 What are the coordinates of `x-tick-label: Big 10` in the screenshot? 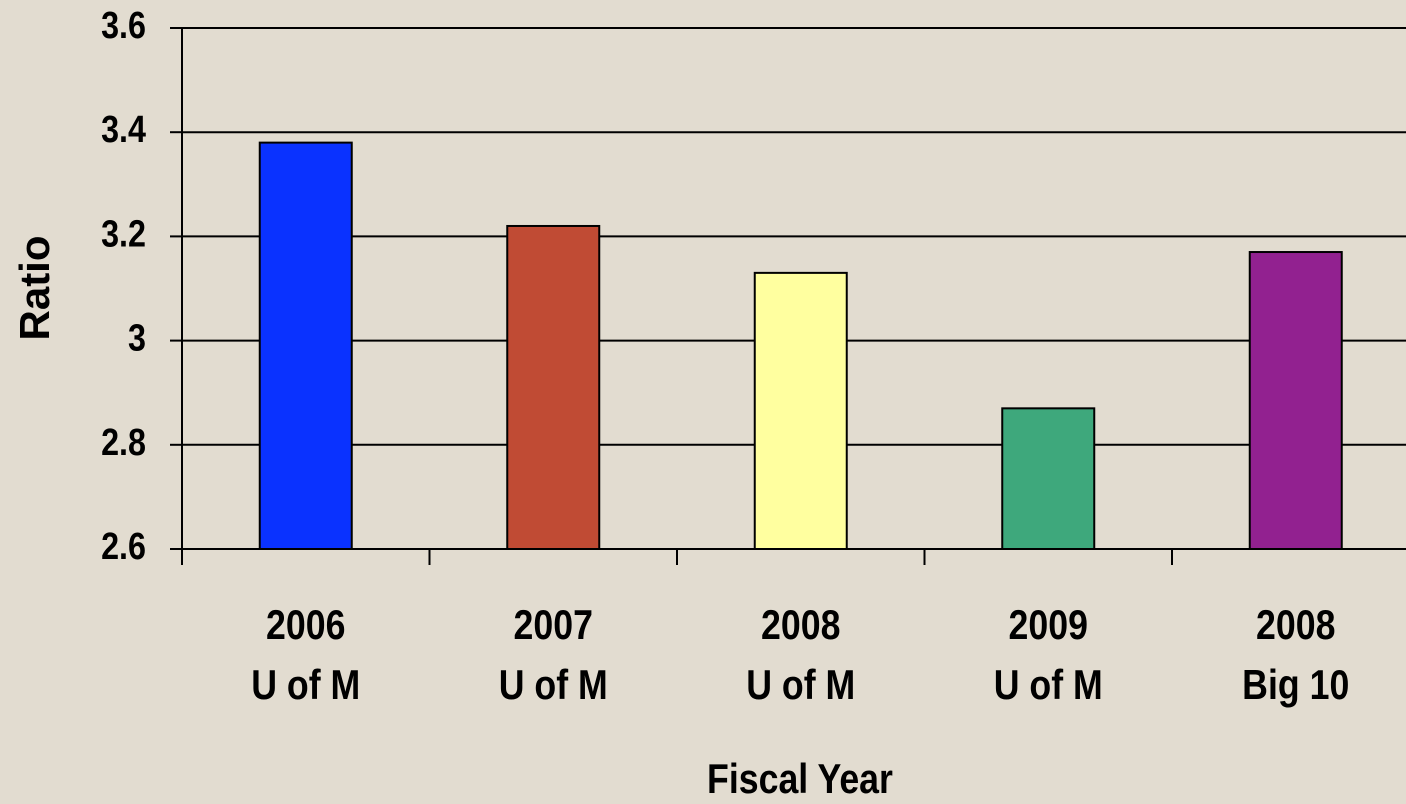 It's located at (1295, 685).